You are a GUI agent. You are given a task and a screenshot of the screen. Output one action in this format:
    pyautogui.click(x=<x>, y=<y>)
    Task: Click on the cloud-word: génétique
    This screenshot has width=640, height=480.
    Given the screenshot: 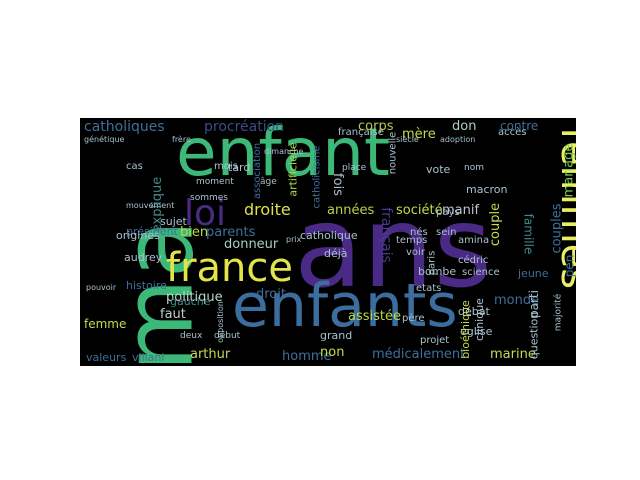 What is the action you would take?
    pyautogui.click(x=104, y=139)
    